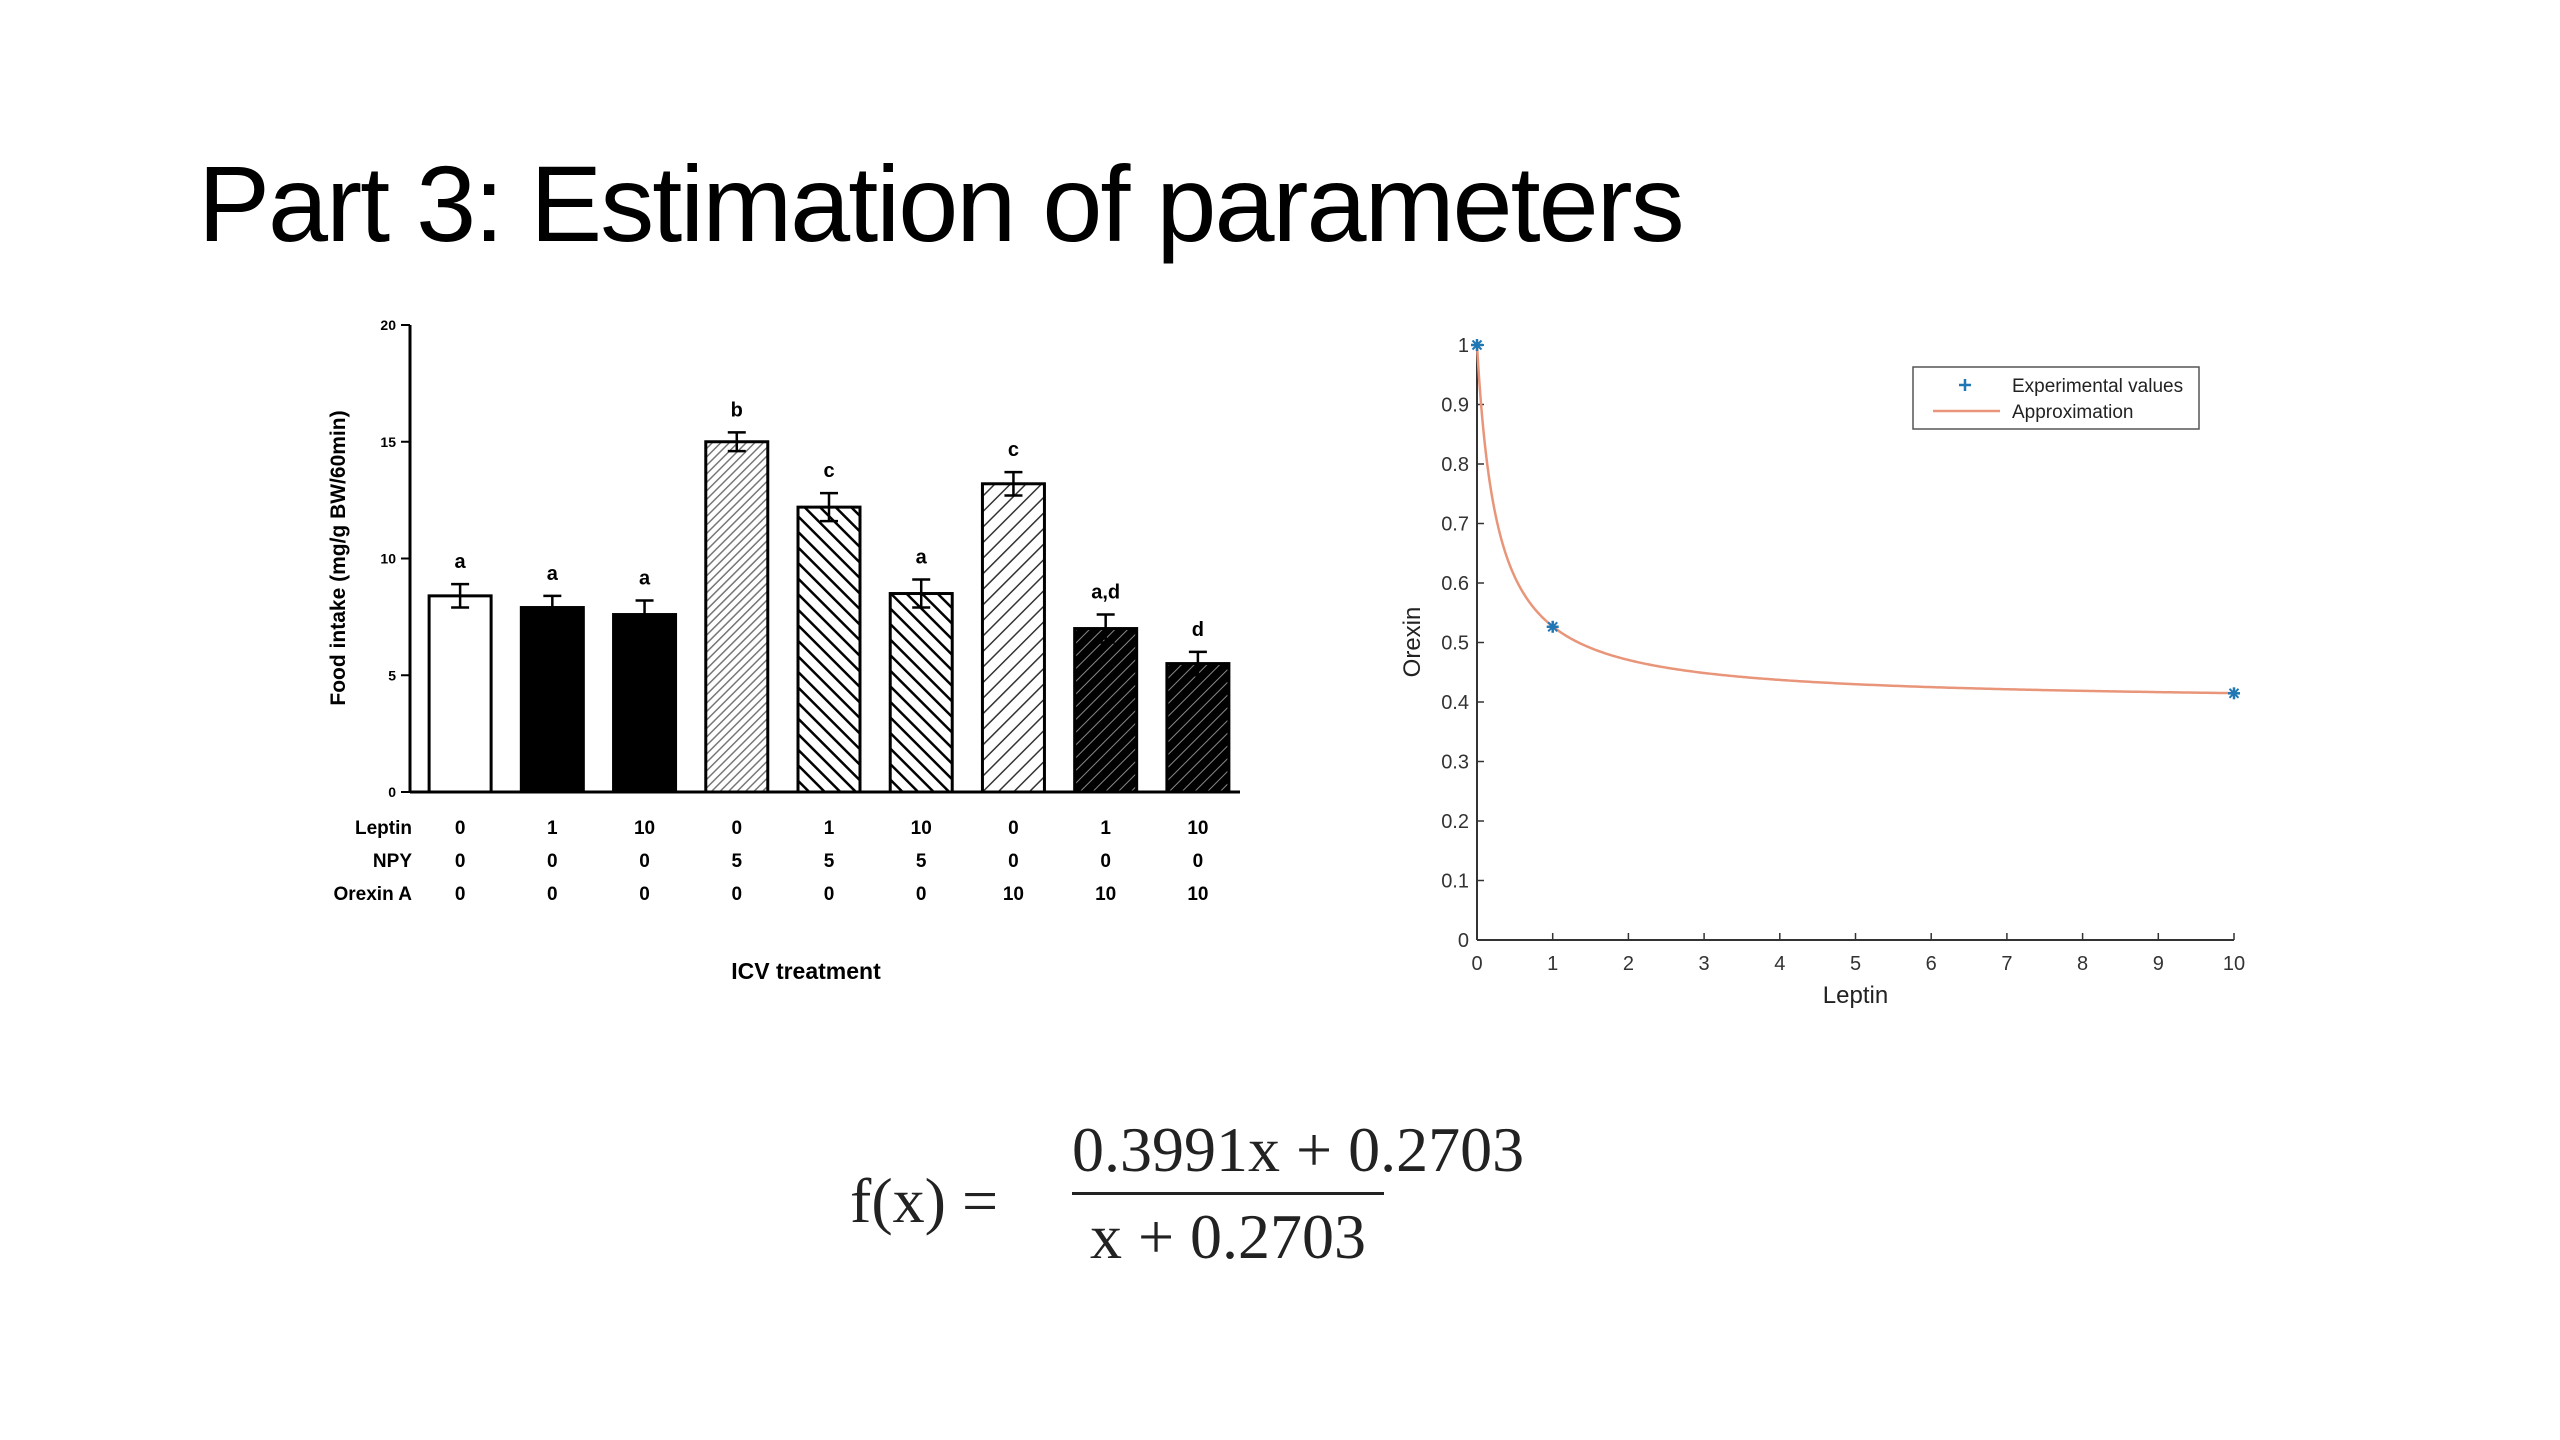  I want to click on formula-denominator: x + 0.2703, so click(1228, 1236).